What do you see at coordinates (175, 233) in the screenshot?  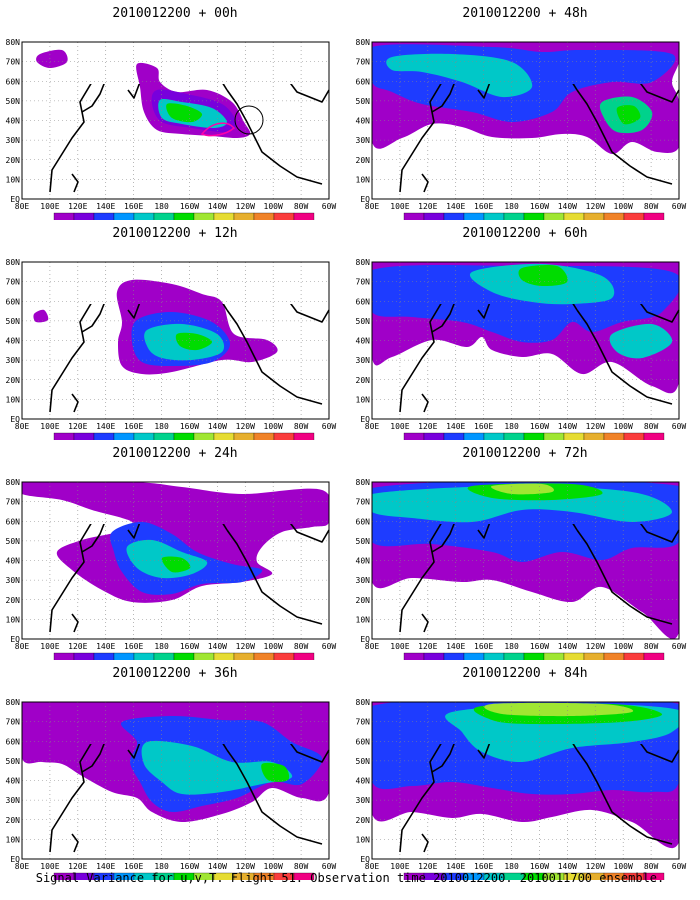 I see `panel-title: 2010012200 + 12h` at bounding box center [175, 233].